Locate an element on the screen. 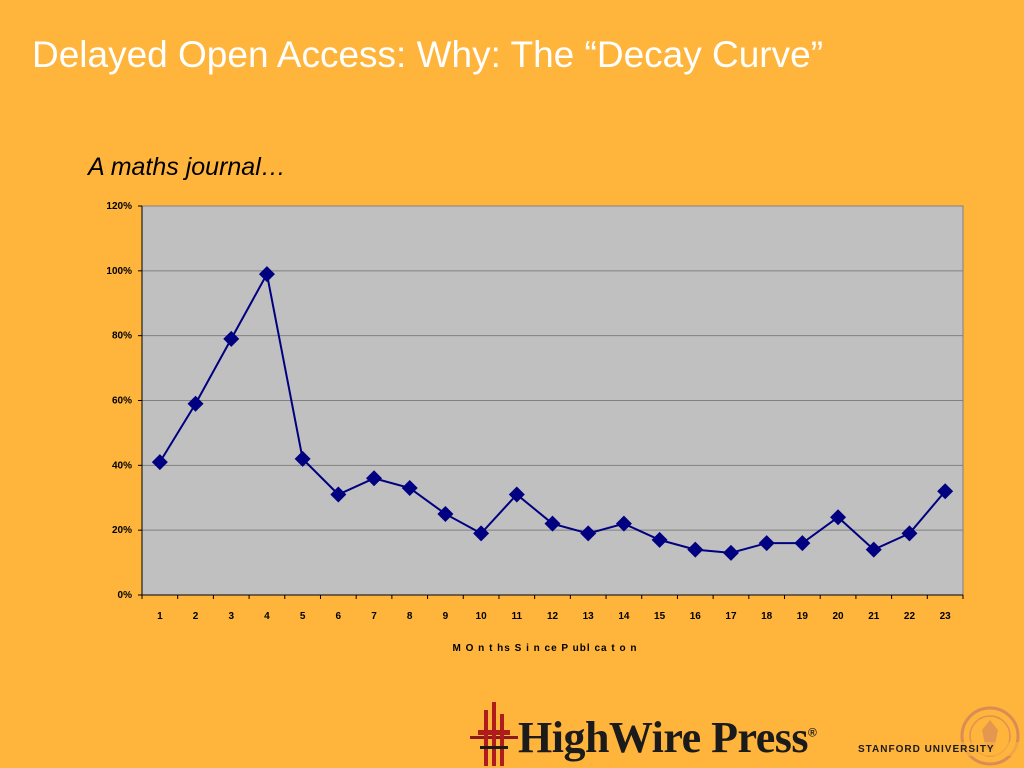 This screenshot has width=1024, height=768. highwire-press-logo is located at coordinates (747, 734).